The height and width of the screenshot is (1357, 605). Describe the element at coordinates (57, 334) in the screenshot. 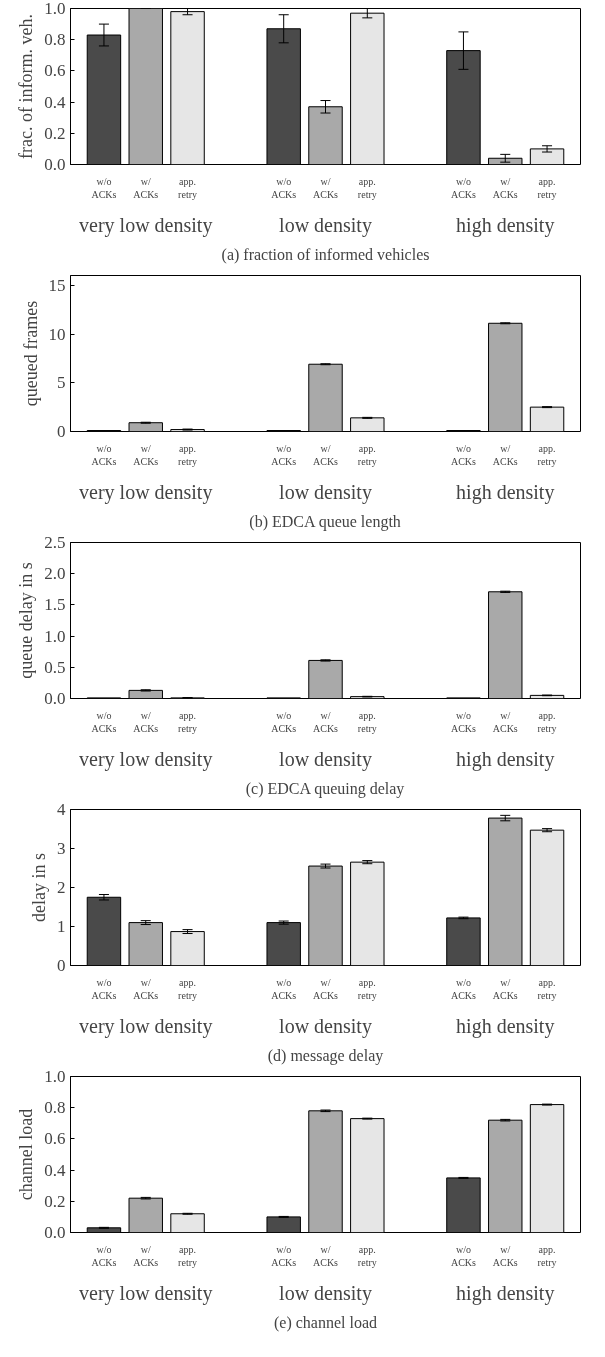

I see `y-tick-label: 10` at that location.